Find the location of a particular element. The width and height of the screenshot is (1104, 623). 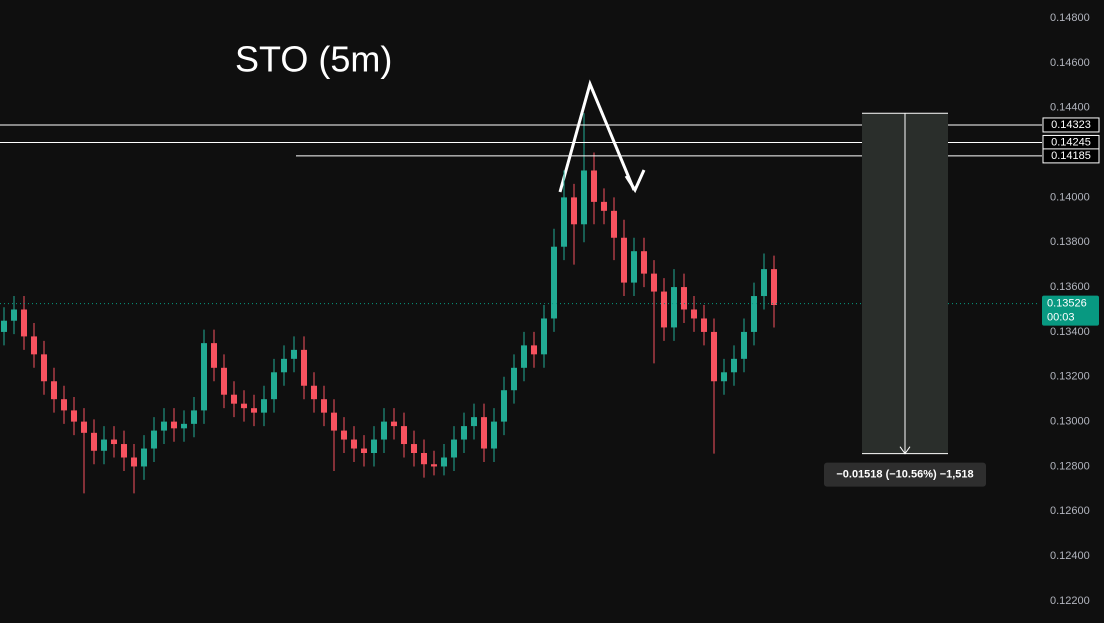

y-tick-label: 0.13600 is located at coordinates (1070, 287).